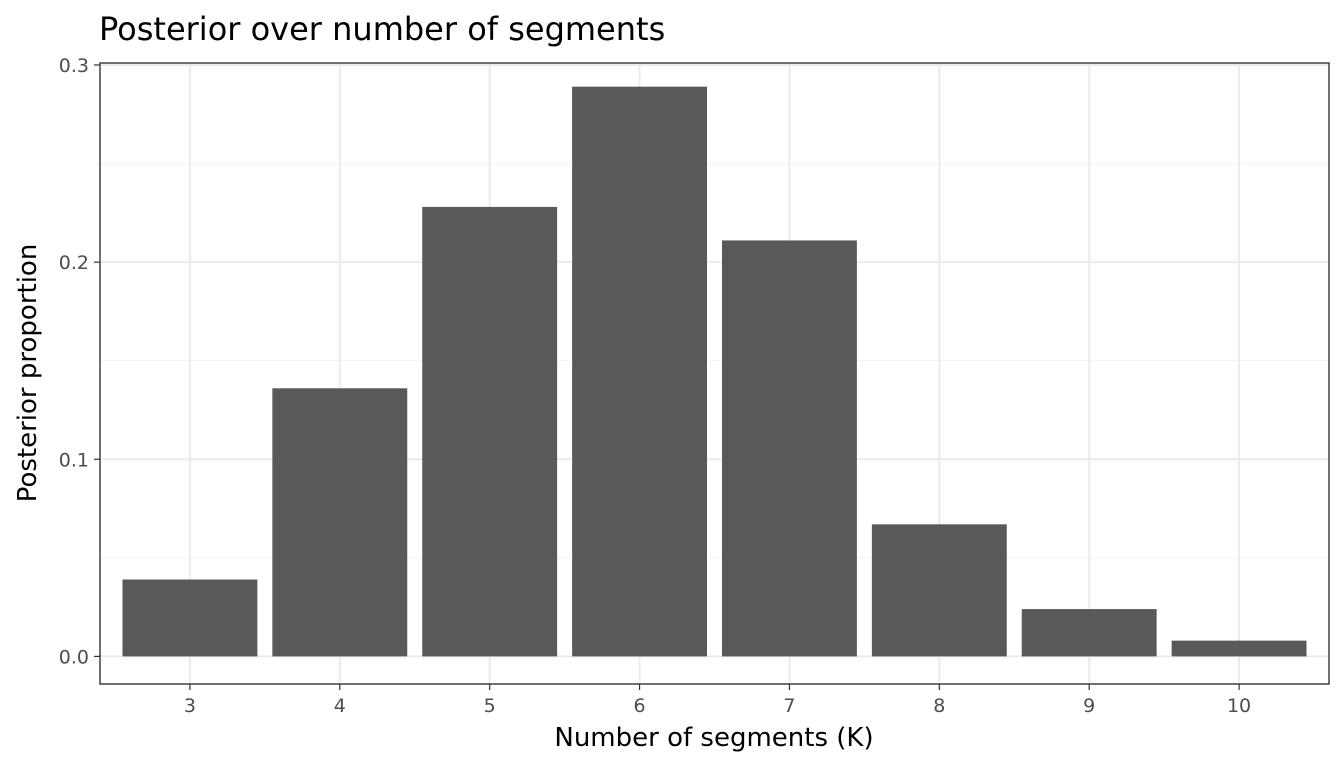  I want to click on y-tick-label: 0.2, so click(74, 263).